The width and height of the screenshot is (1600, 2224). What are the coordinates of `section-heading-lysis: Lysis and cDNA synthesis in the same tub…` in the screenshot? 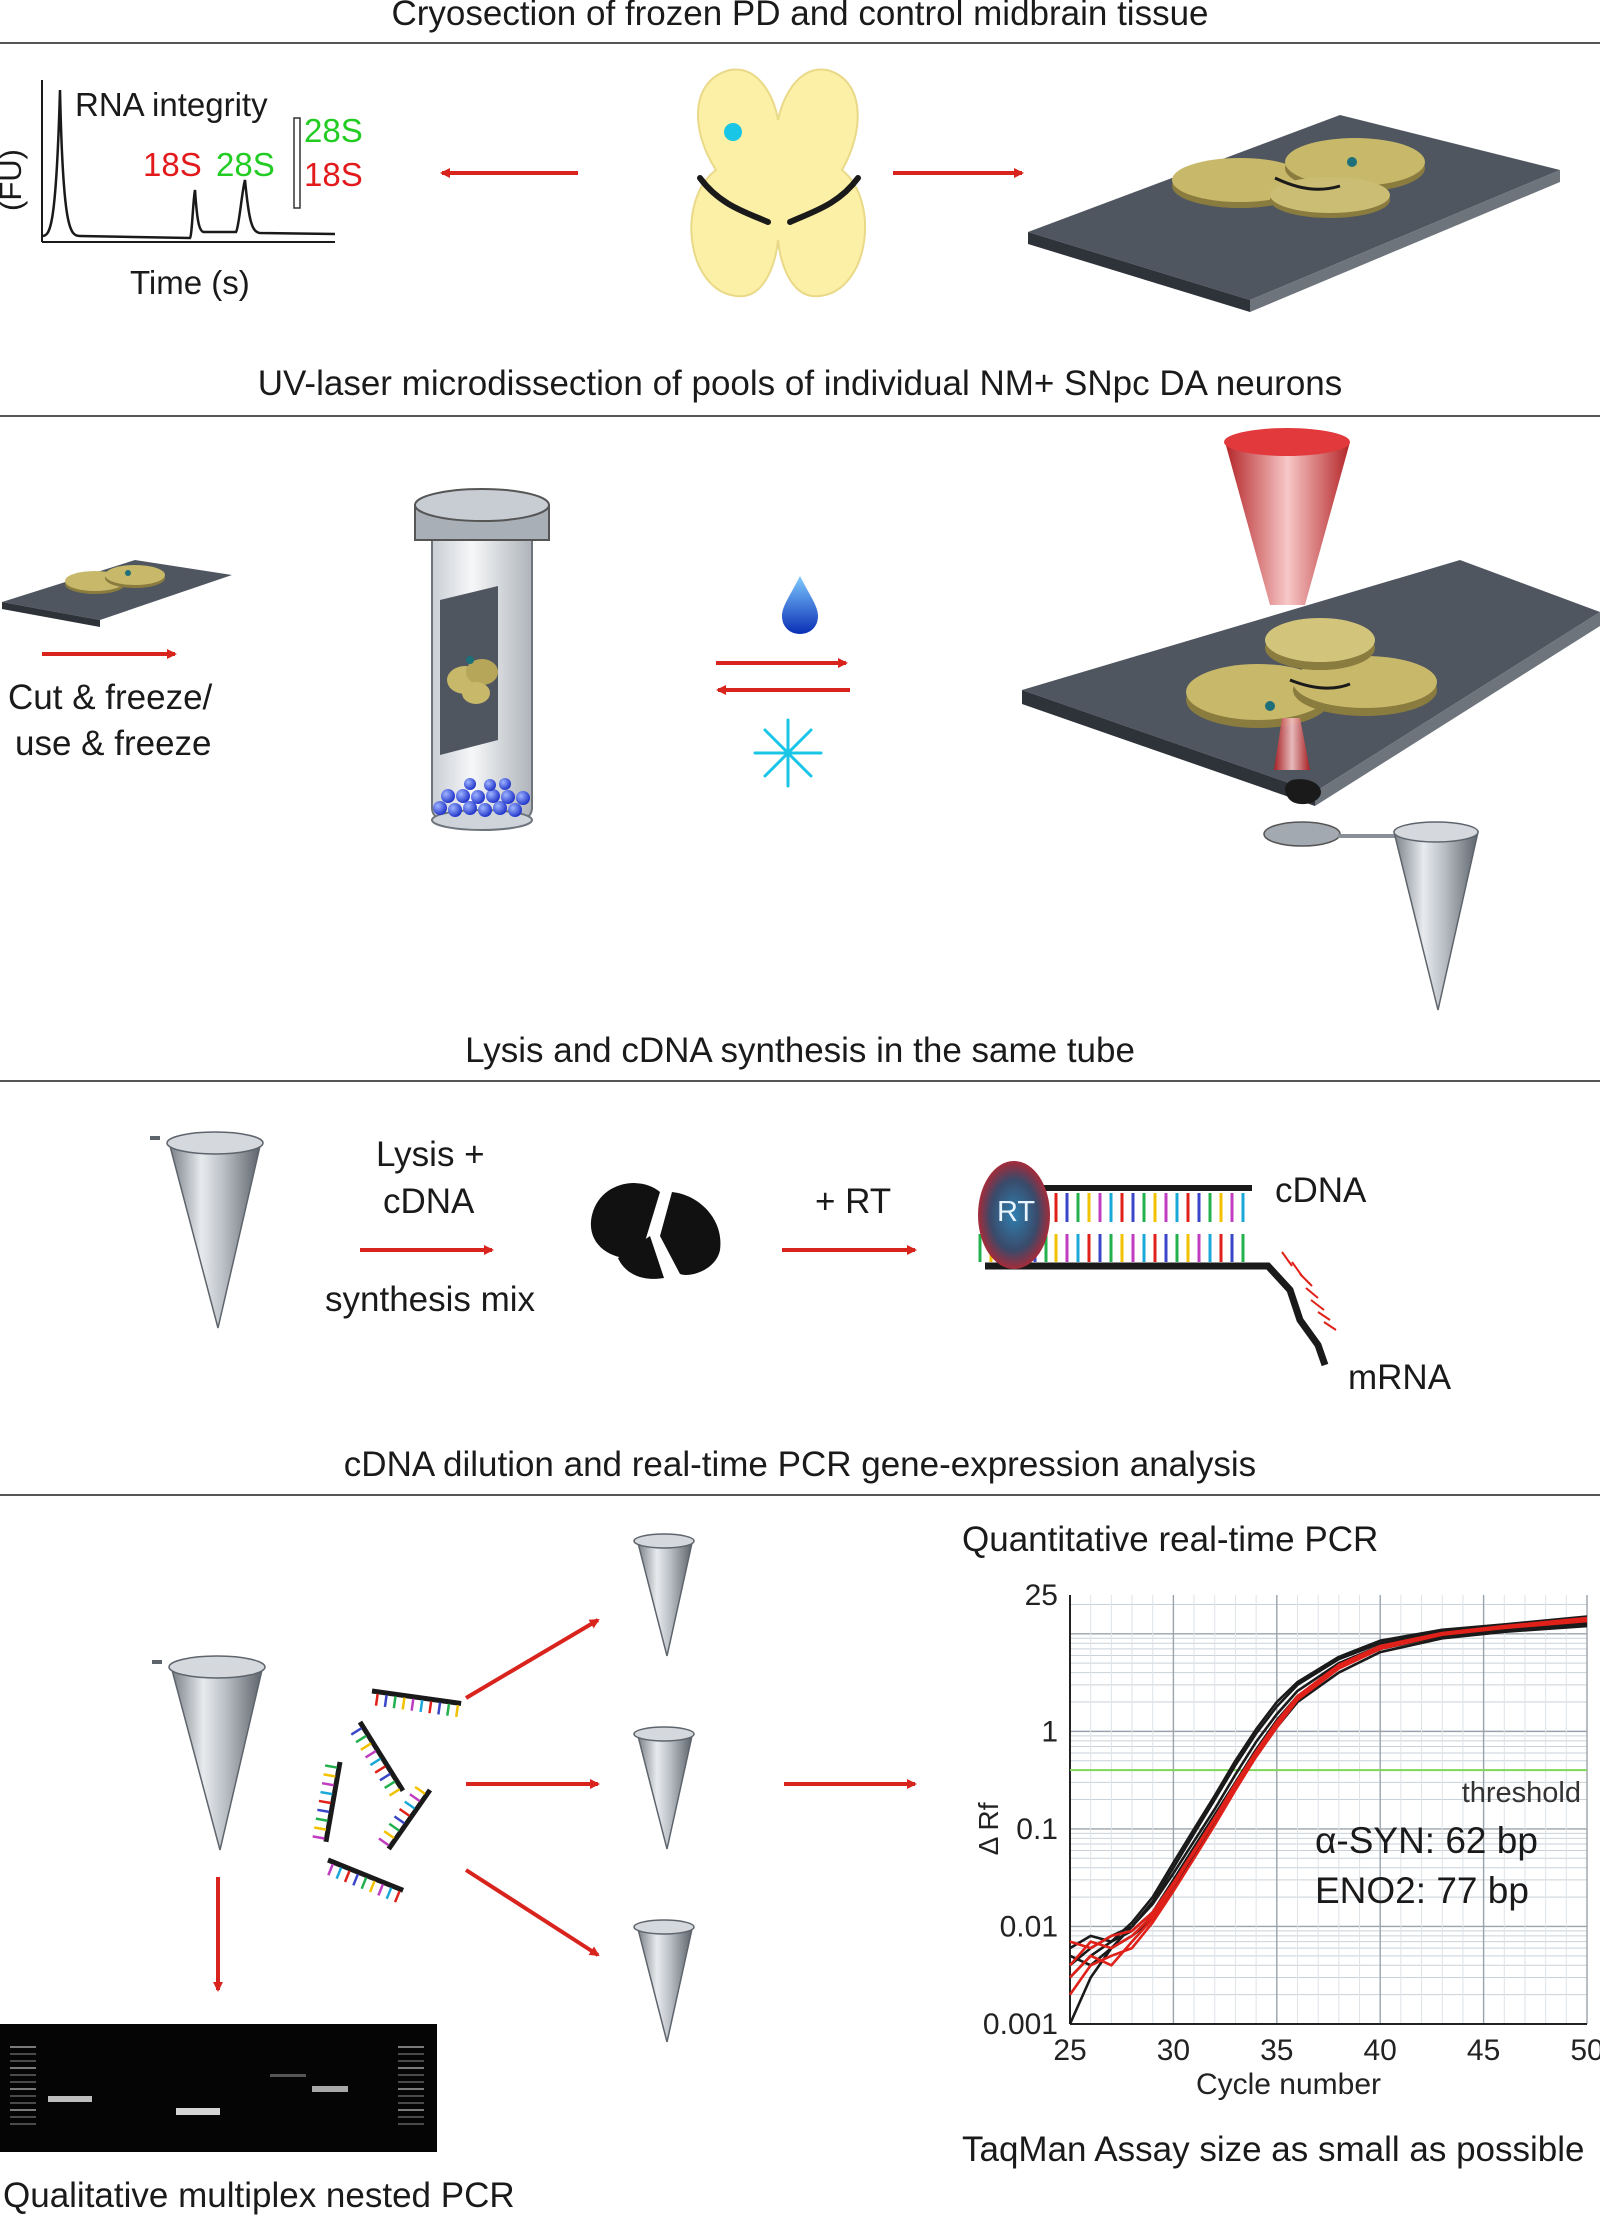 It's located at (800, 1050).